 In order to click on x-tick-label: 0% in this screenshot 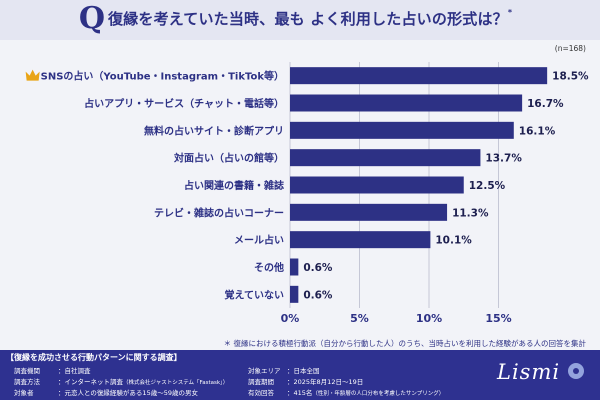, I will do `click(290, 318)`.